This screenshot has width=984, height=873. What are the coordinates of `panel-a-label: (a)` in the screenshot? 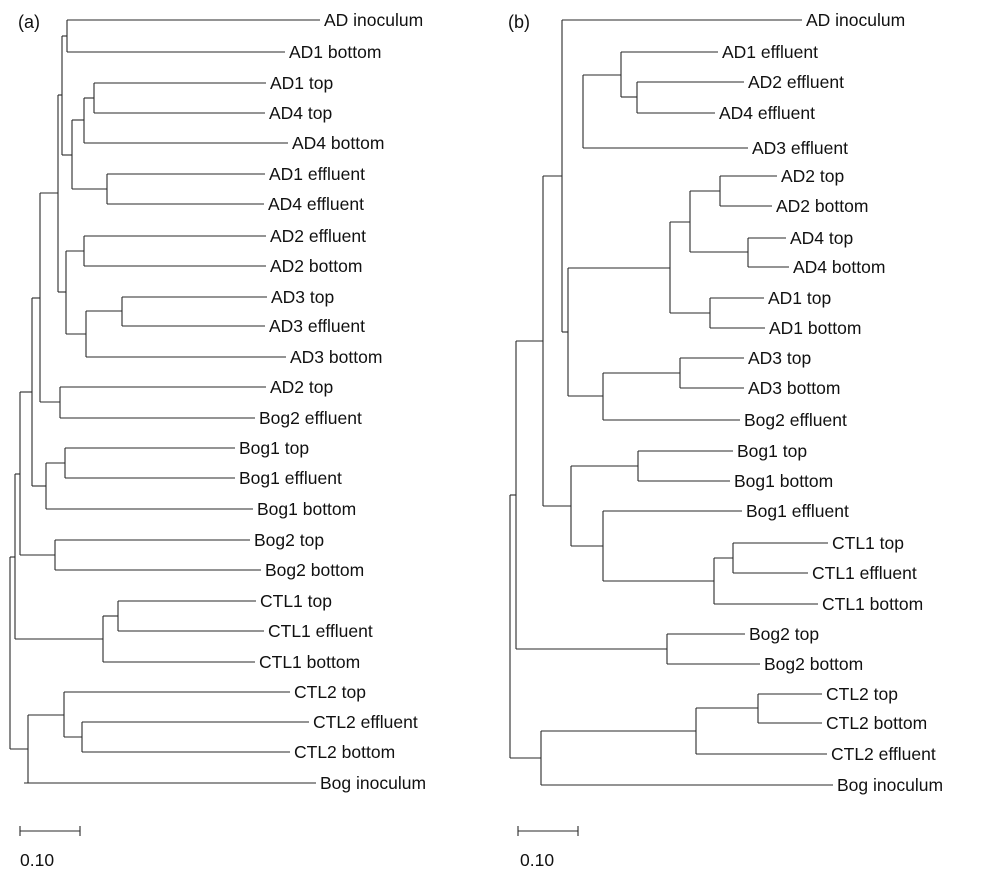 It's located at (29, 22).